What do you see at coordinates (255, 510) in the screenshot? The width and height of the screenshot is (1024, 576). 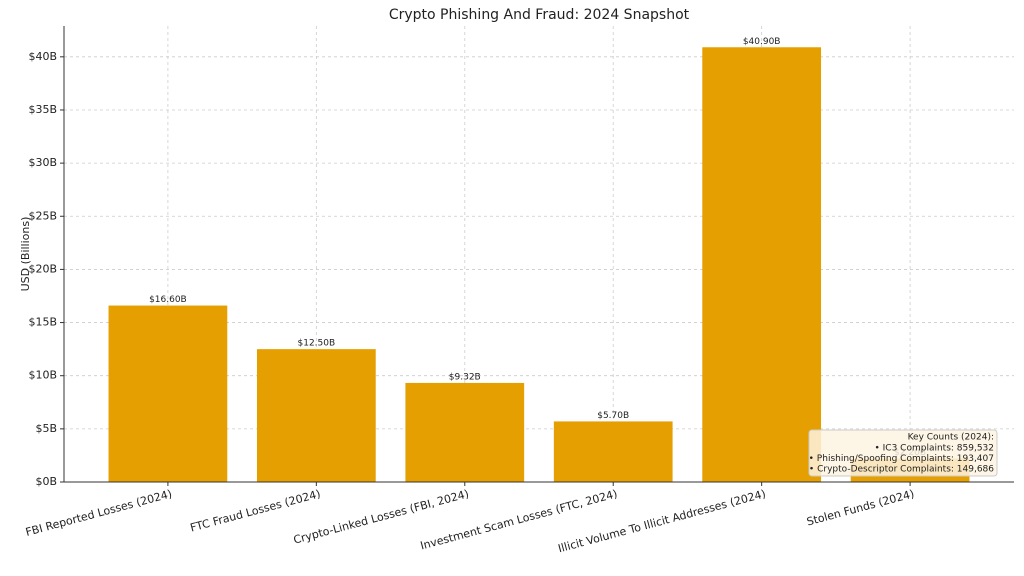 I see `x-tick-label: FTC Fraud Losses (2024)` at bounding box center [255, 510].